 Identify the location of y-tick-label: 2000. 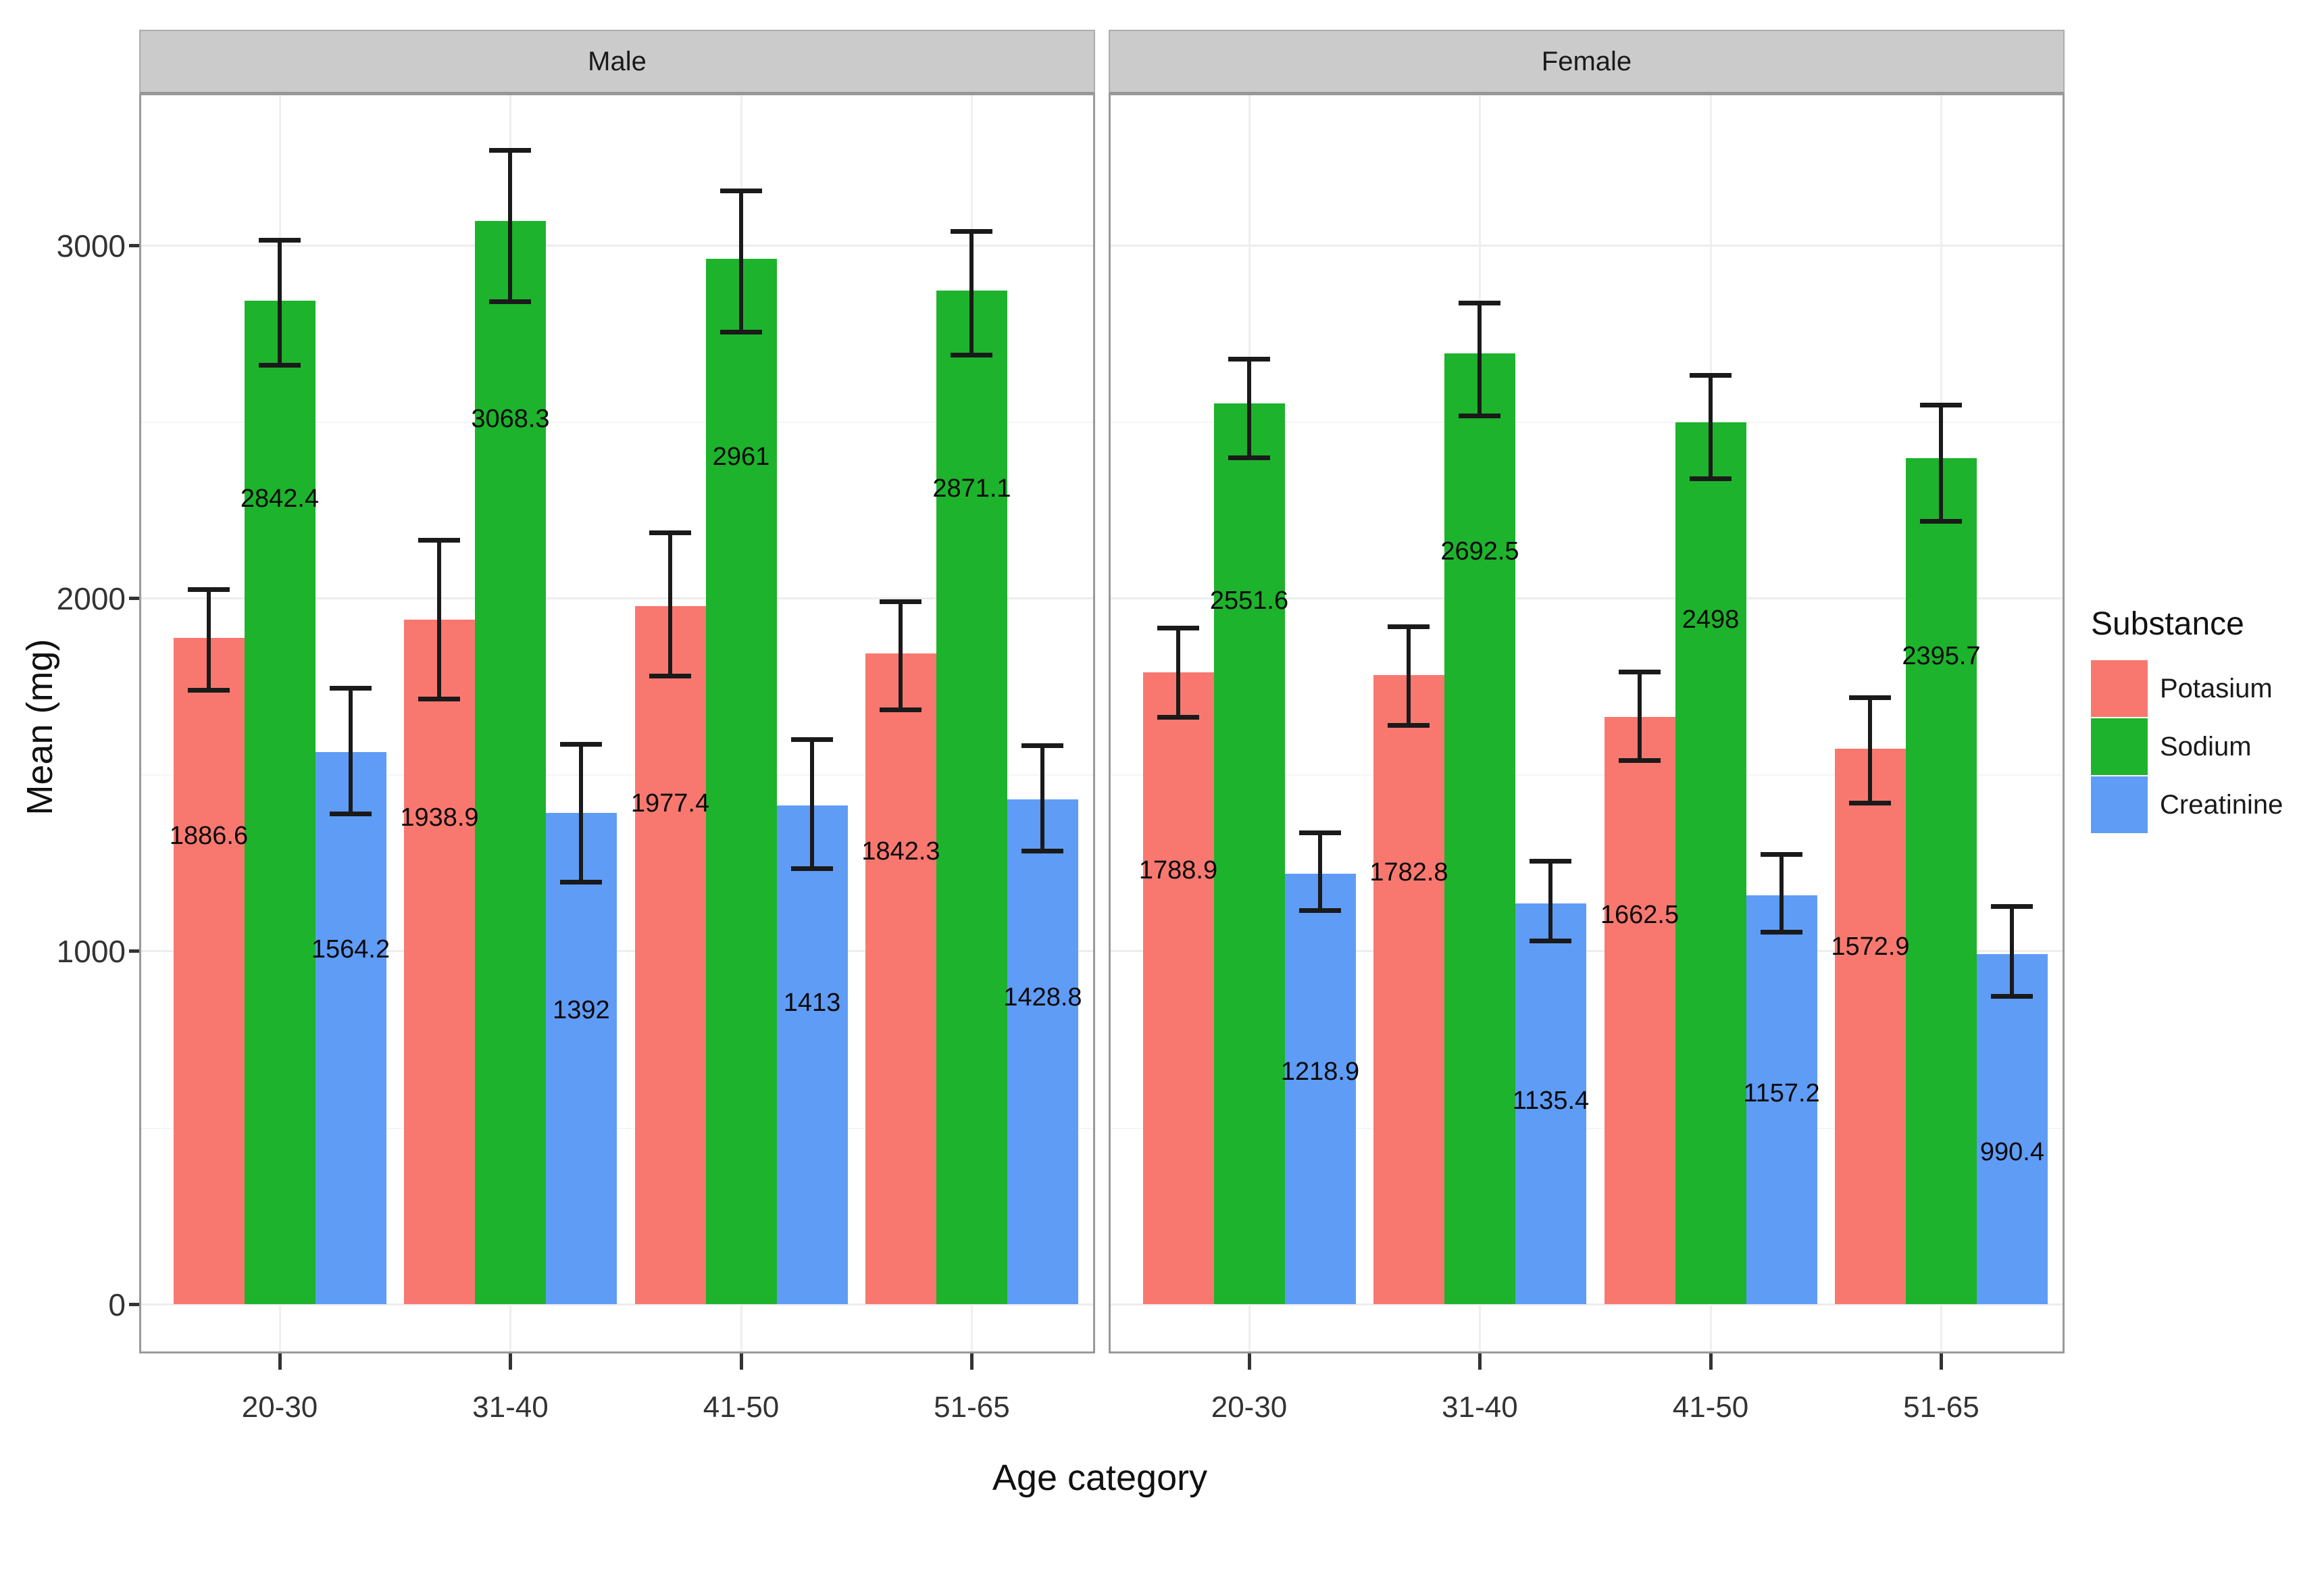
(91, 599).